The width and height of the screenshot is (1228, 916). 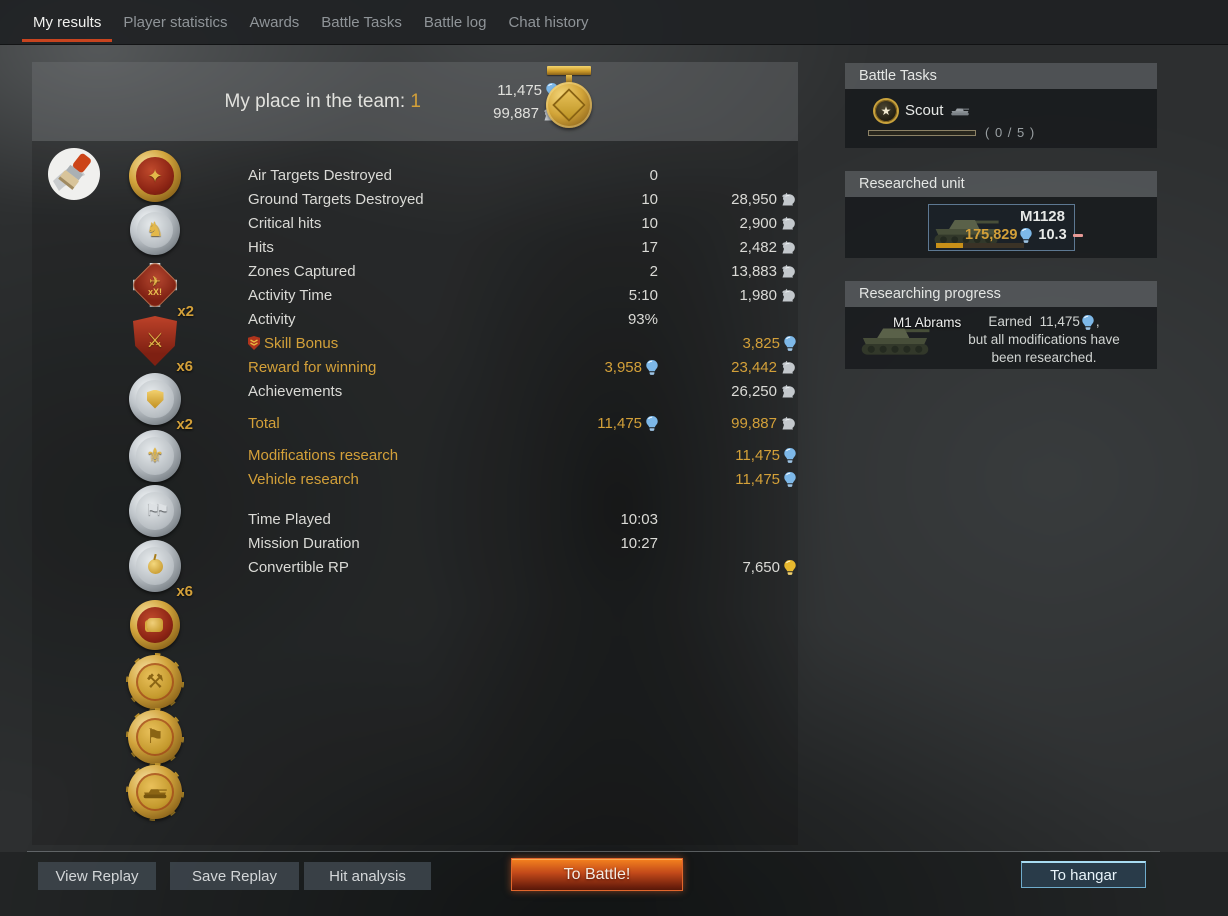 What do you see at coordinates (519, 90) in the screenshot?
I see `header-rp-value: 11,475` at bounding box center [519, 90].